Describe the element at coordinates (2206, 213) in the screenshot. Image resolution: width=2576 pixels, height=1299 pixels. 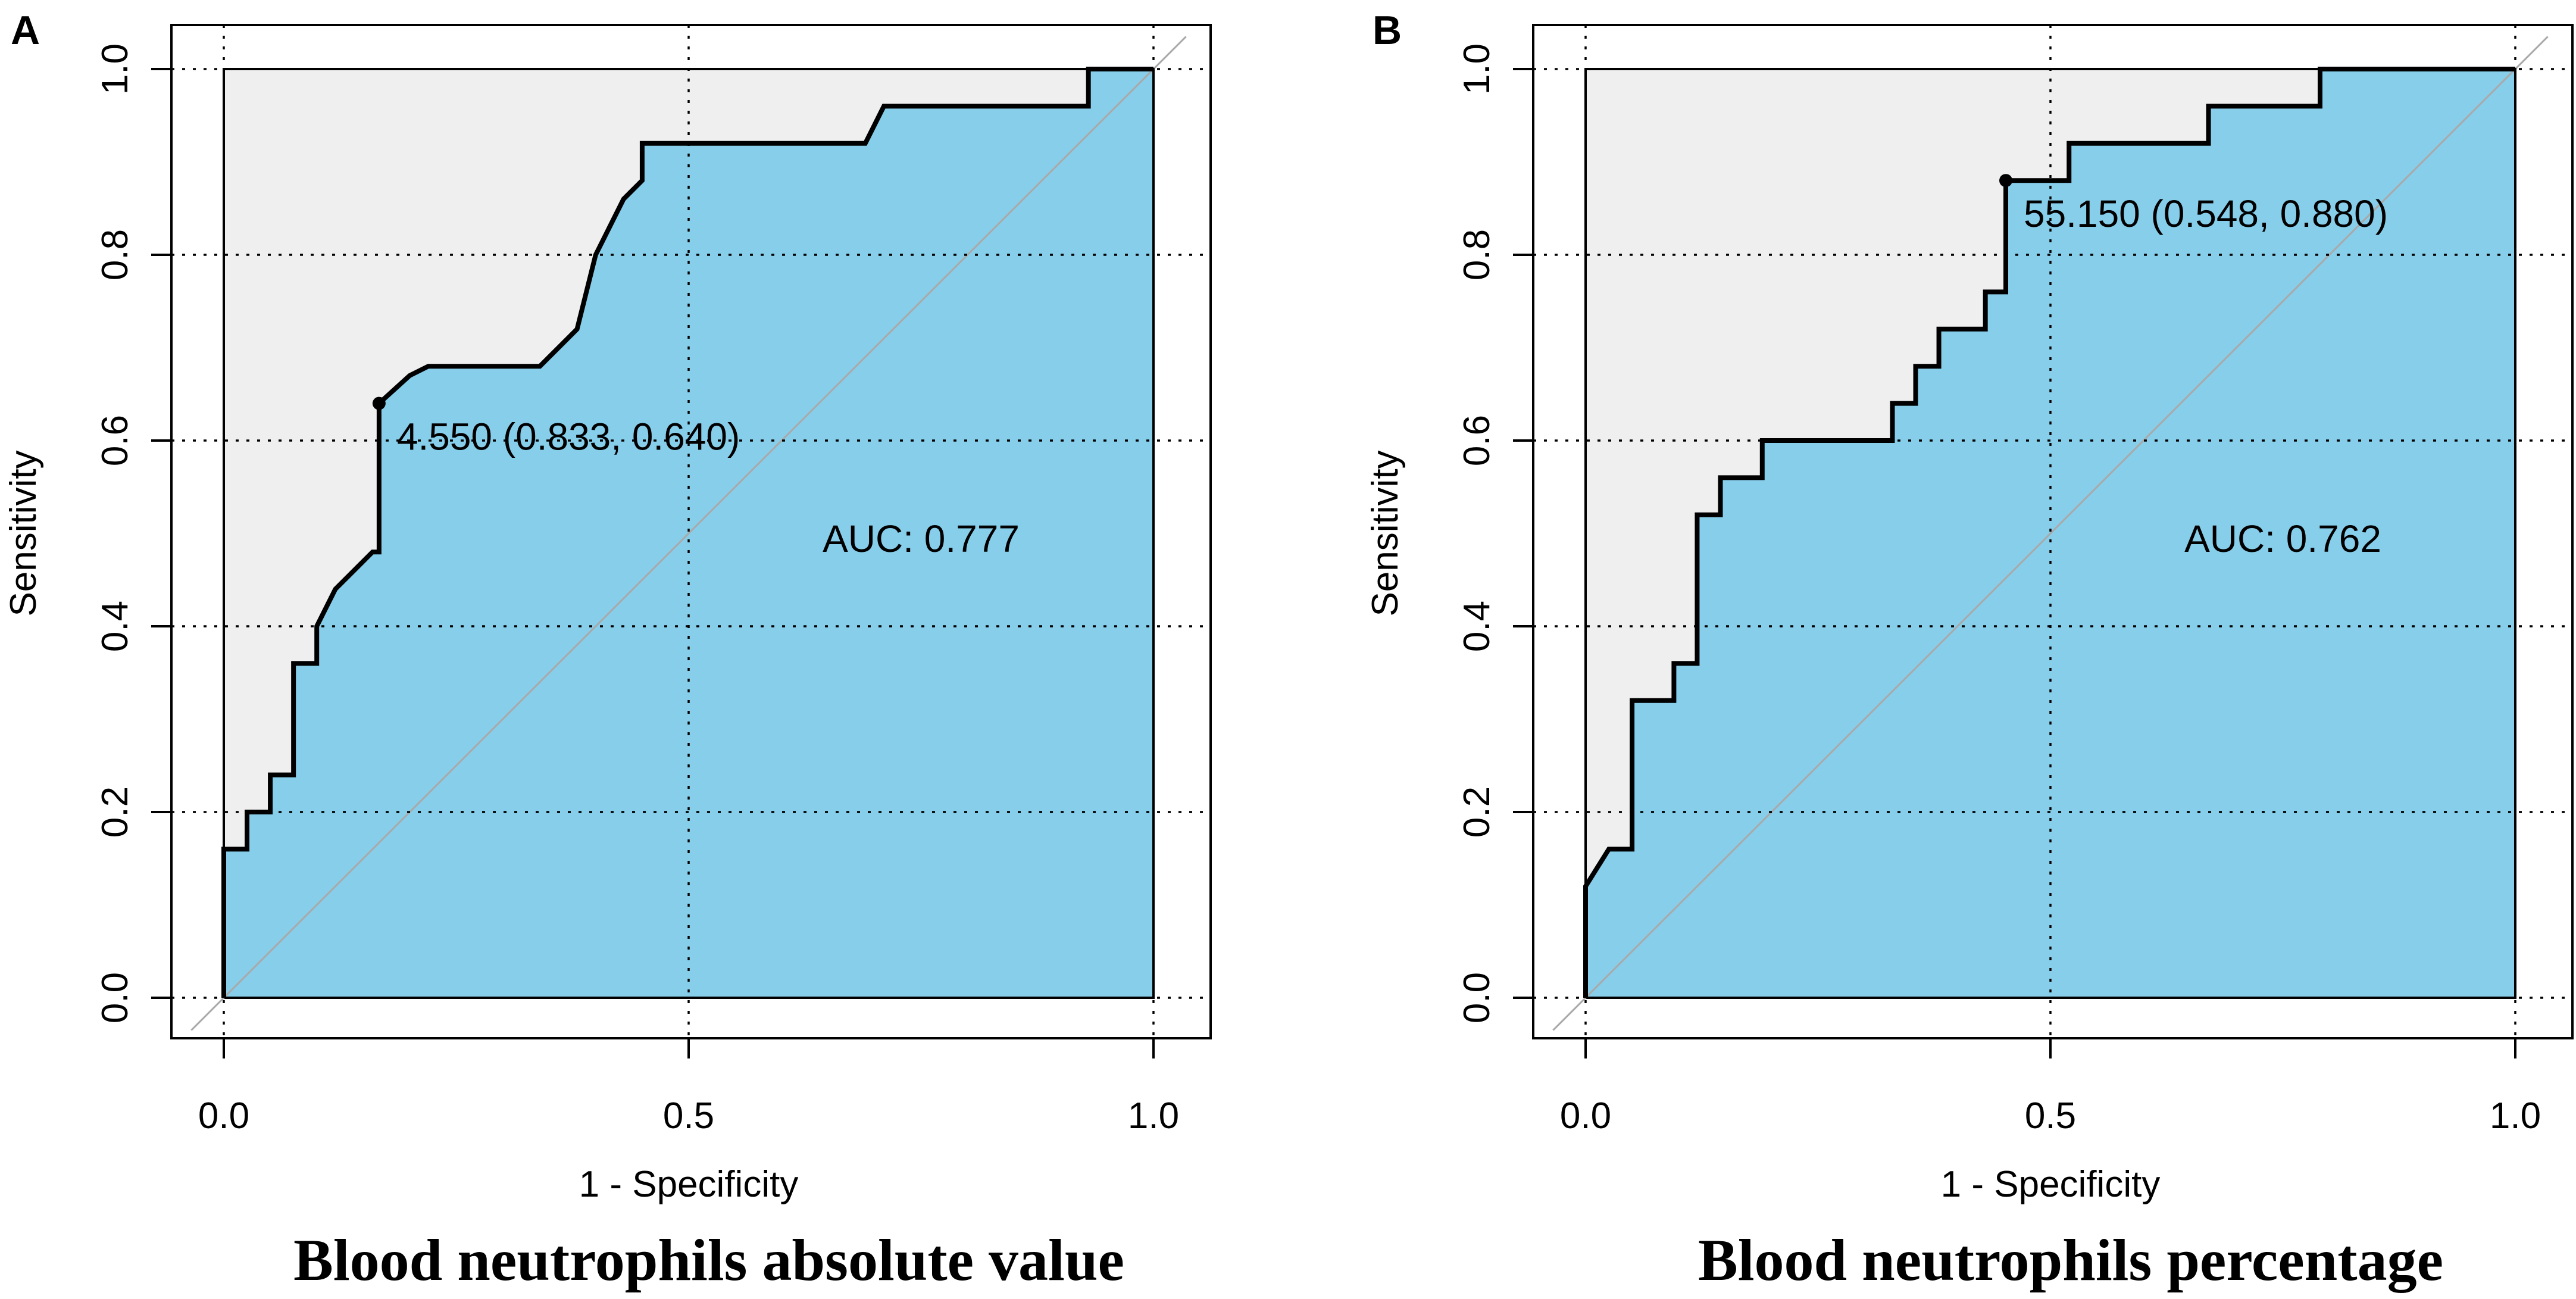
I see `threshold-label: 55.150 (0.548, 0.880)` at that location.